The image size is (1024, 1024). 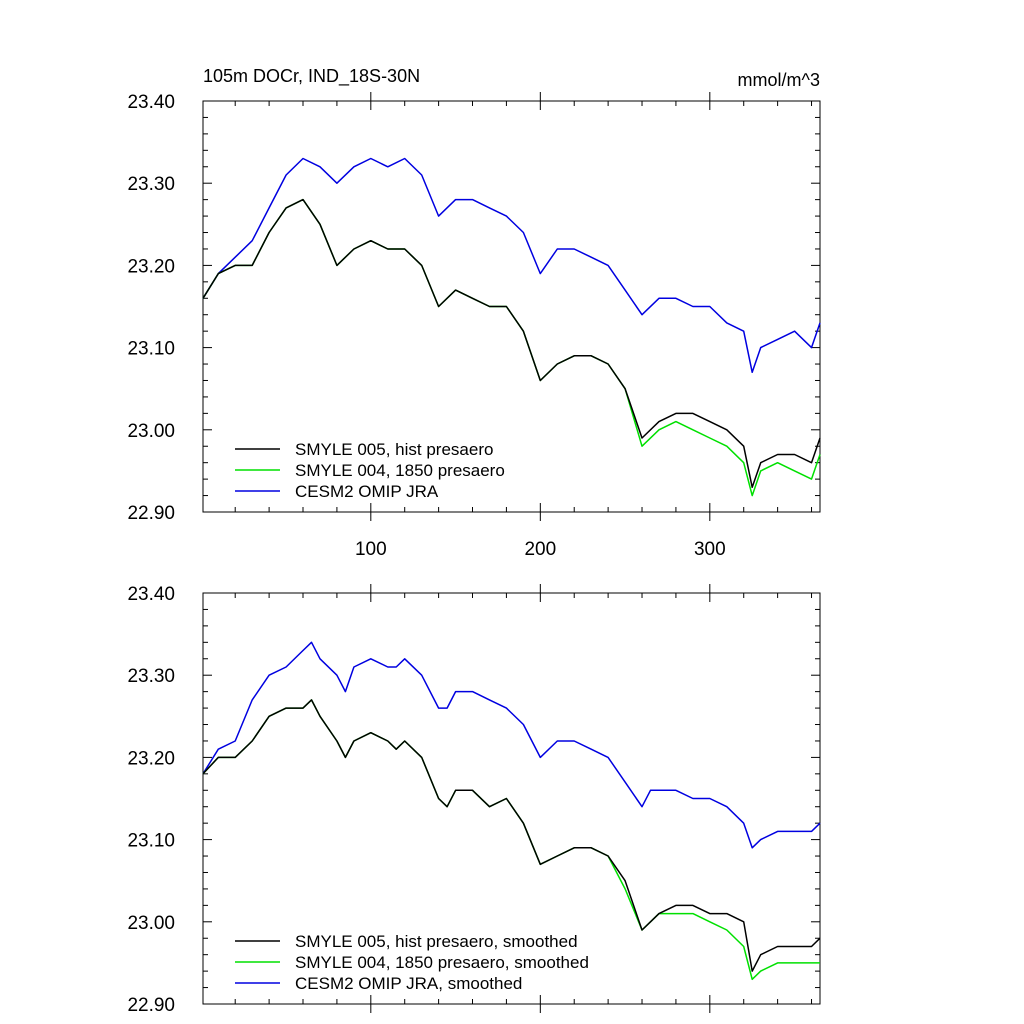 What do you see at coordinates (540, 549) in the screenshot?
I see `x-tick-label: 200` at bounding box center [540, 549].